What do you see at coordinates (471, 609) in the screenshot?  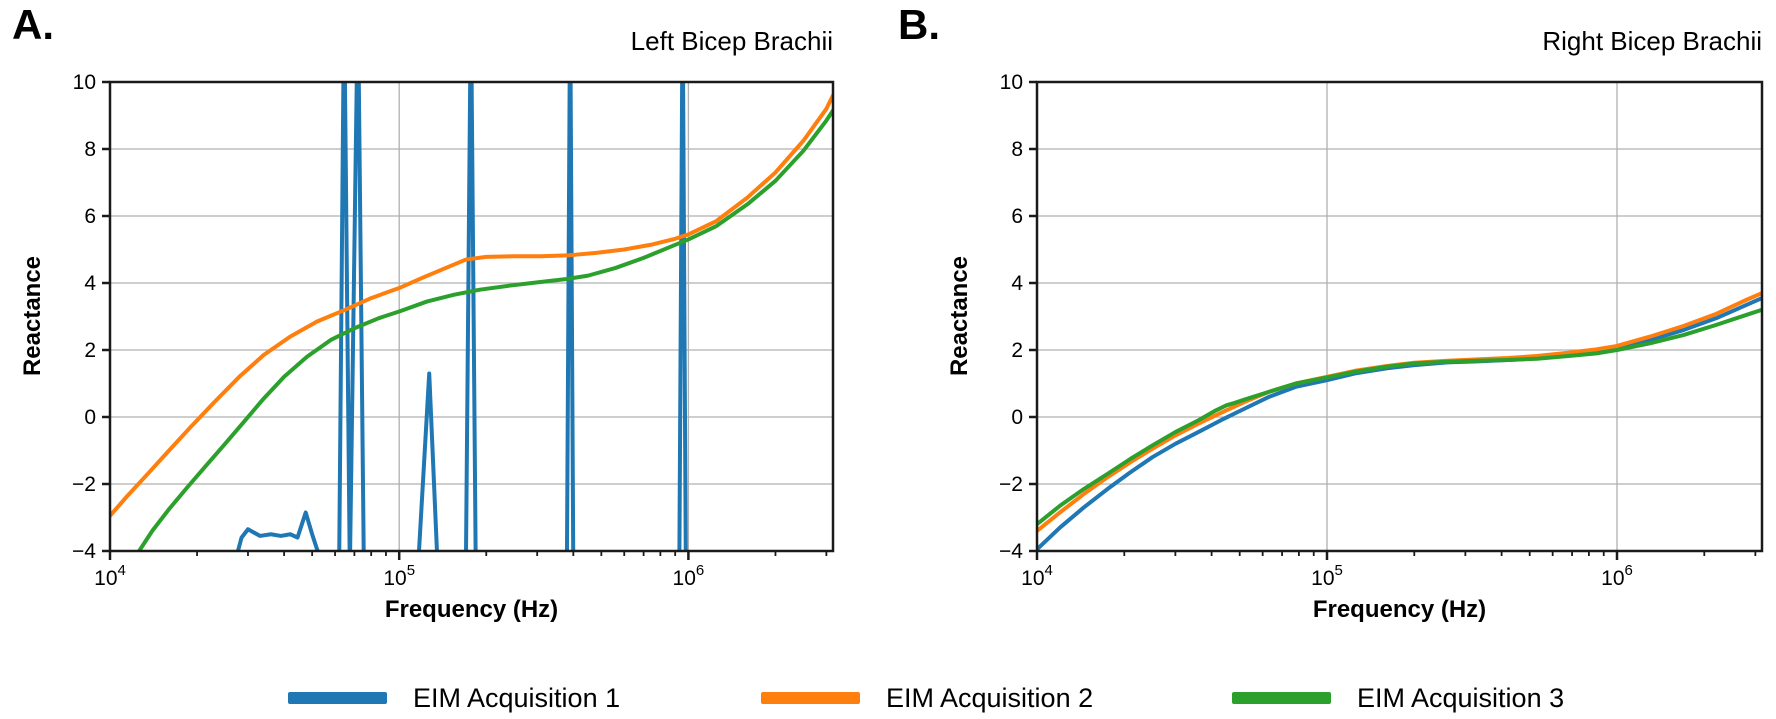 I see `left-x-axis-label: Frequency (Hz)` at bounding box center [471, 609].